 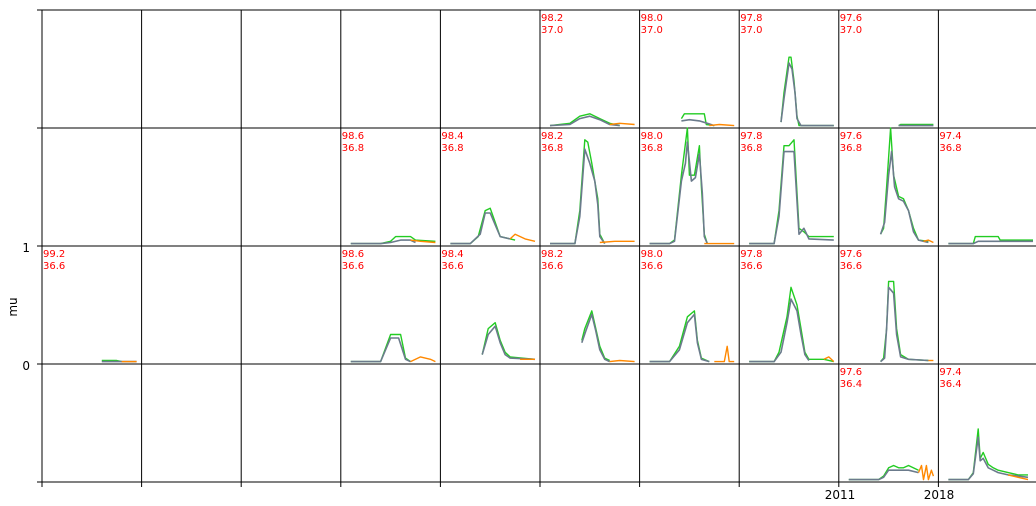 What do you see at coordinates (851, 384) in the screenshot?
I see `panel-label: 36.4` at bounding box center [851, 384].